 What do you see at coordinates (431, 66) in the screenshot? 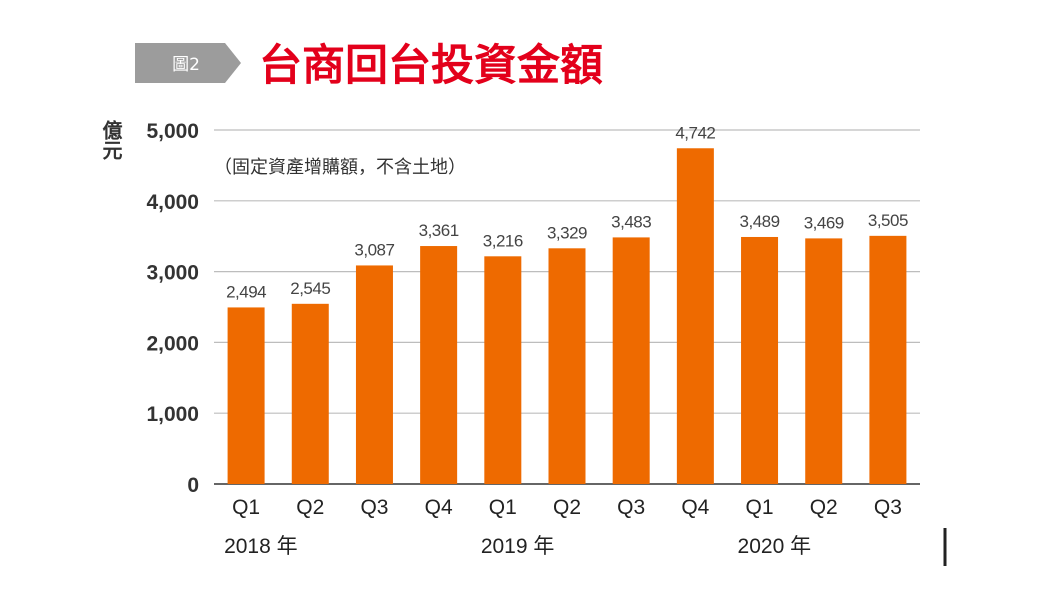
I see `chart-title: 台商回台投資金額` at bounding box center [431, 66].